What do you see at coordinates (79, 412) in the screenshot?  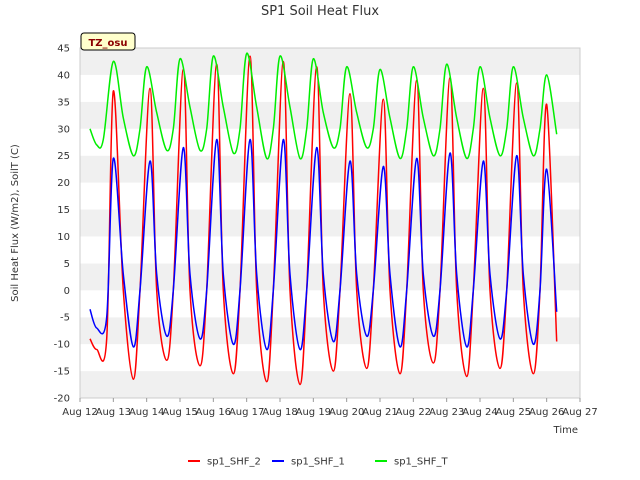 I see `x-tick-label: Aug 12` at bounding box center [79, 412].